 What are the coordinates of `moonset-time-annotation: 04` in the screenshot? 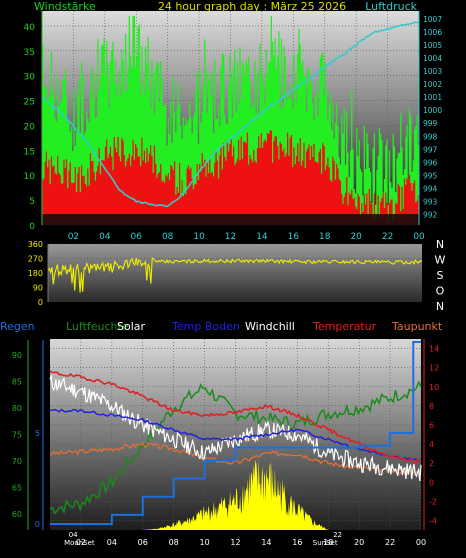 It's located at (73, 535).